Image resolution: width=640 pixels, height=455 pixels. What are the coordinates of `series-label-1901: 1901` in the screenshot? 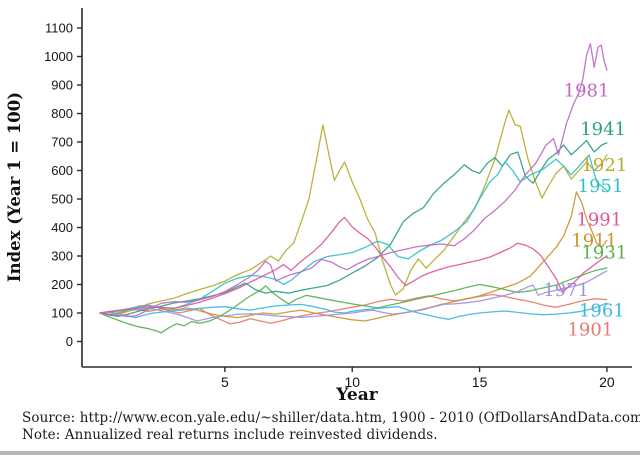 It's located at (590, 330).